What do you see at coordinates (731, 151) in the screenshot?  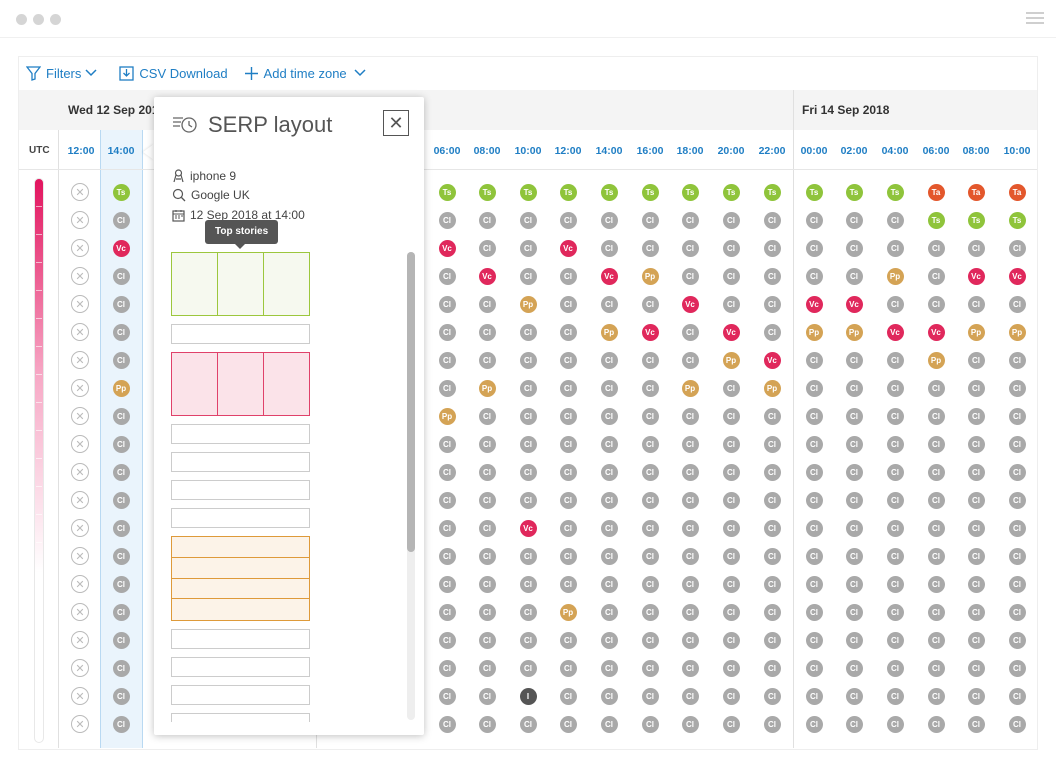 I see `time-label: 20:00` at bounding box center [731, 151].